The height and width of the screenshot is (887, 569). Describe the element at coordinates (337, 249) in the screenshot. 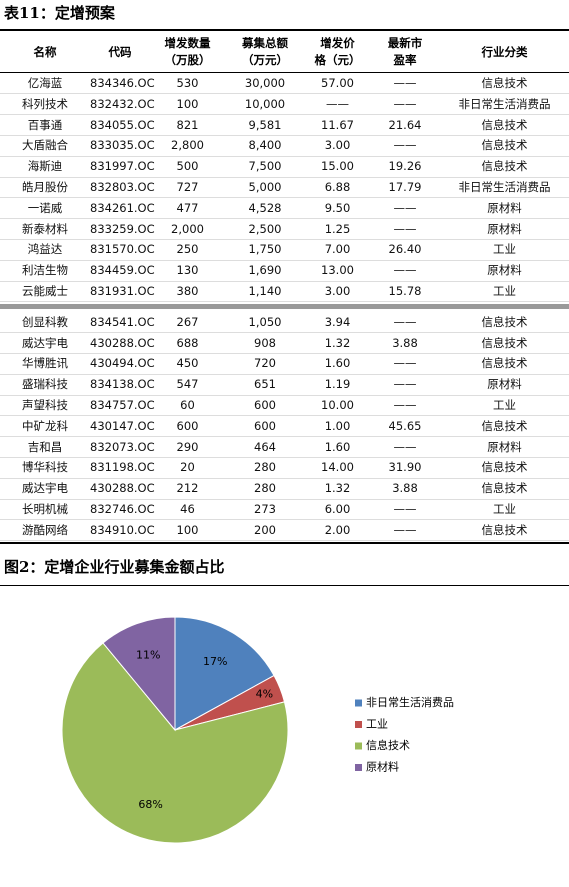

I see `table-cell: 7.00` at that location.